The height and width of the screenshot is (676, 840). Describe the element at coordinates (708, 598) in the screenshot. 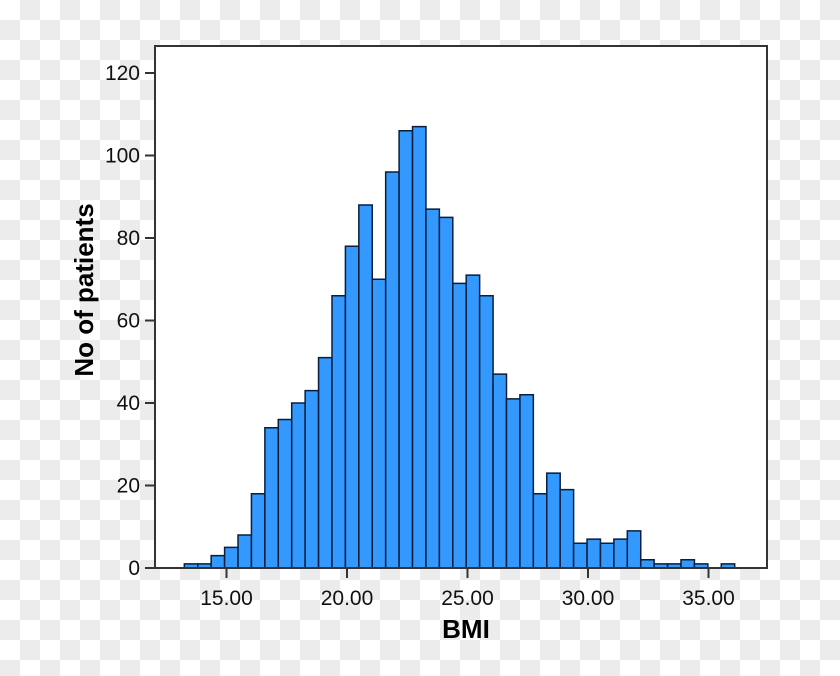

I see `x-tick-label: 35.00` at that location.